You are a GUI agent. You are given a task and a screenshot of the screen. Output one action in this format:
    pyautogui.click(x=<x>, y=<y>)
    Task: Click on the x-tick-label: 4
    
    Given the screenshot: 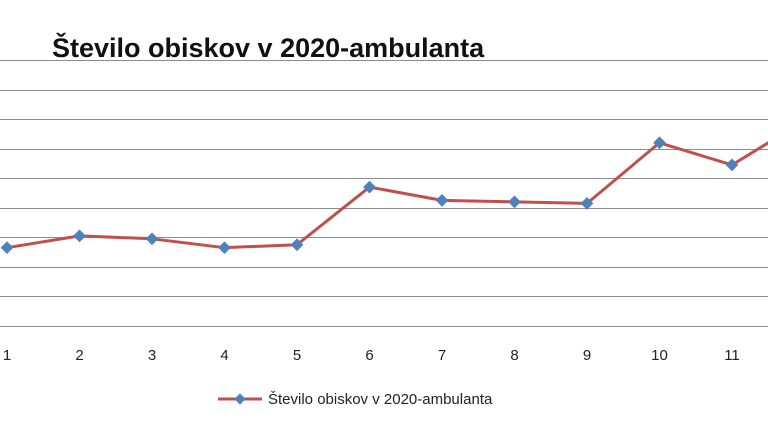 What is the action you would take?
    pyautogui.click(x=224, y=355)
    